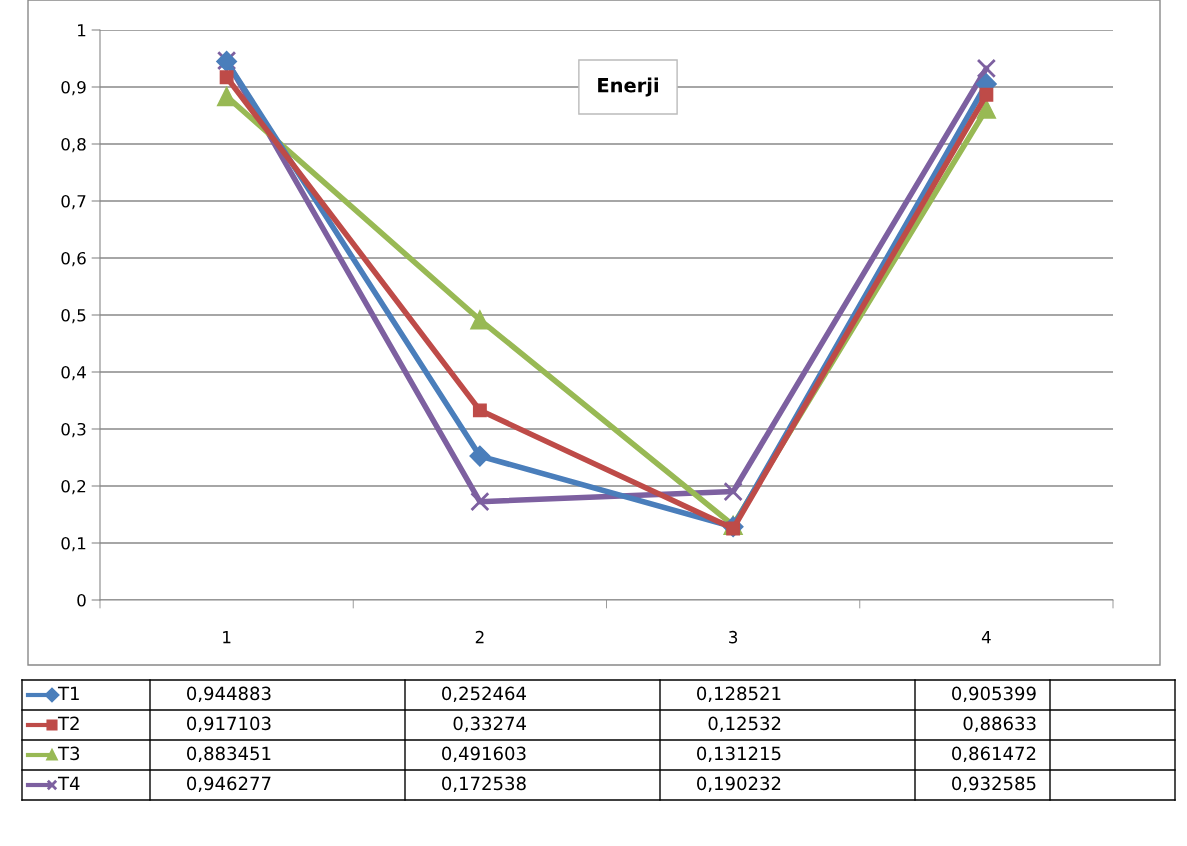  I want to click on data-label: 0,946277, so click(229, 784).